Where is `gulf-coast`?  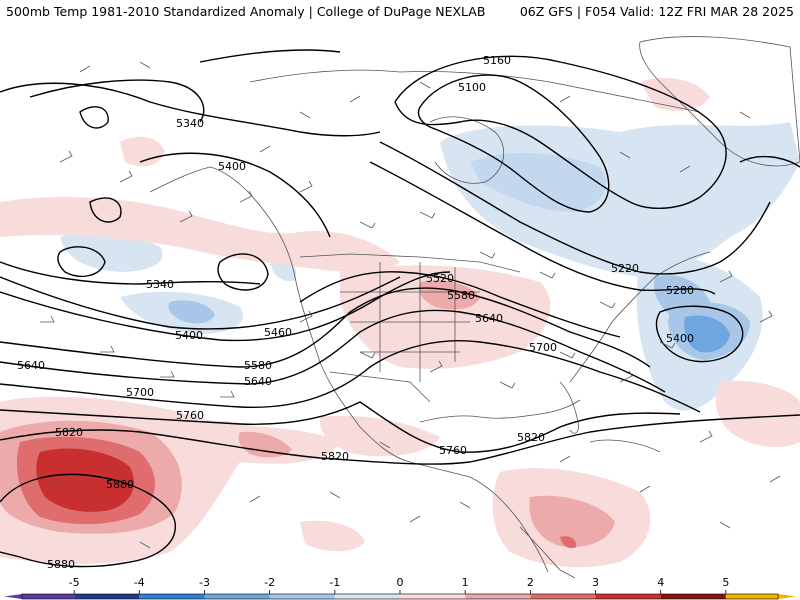
gulf-coast is located at coordinates (500, 411).